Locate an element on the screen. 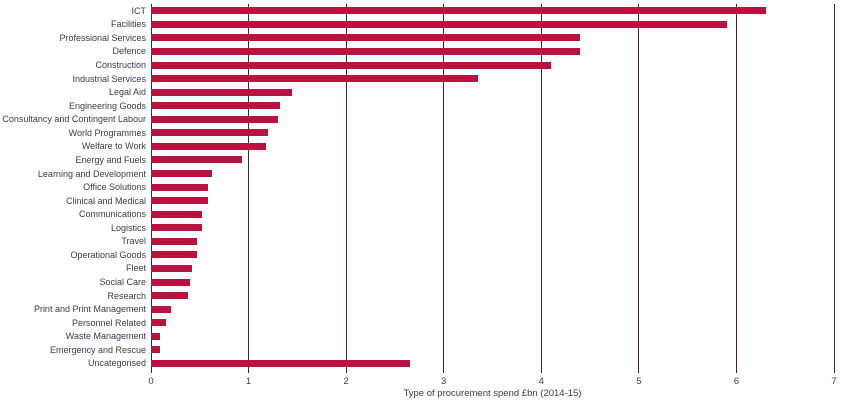 The height and width of the screenshot is (400, 841). bar-row: Uncategorised is located at coordinates (417, 364).